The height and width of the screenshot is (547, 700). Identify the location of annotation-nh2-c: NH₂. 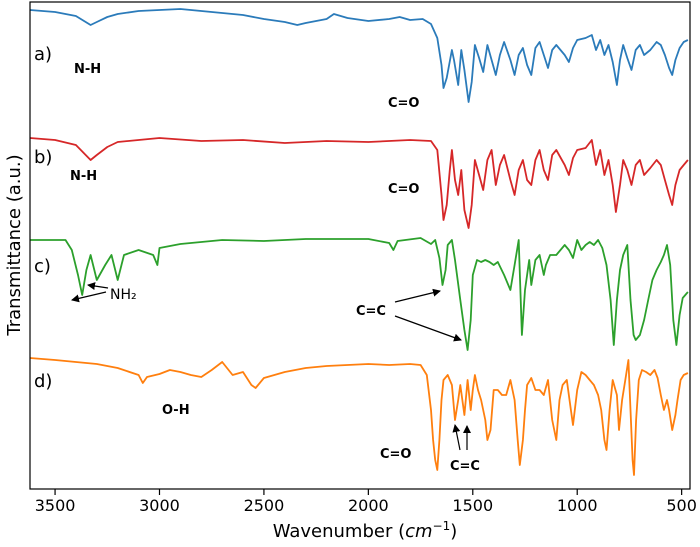
(123, 295).